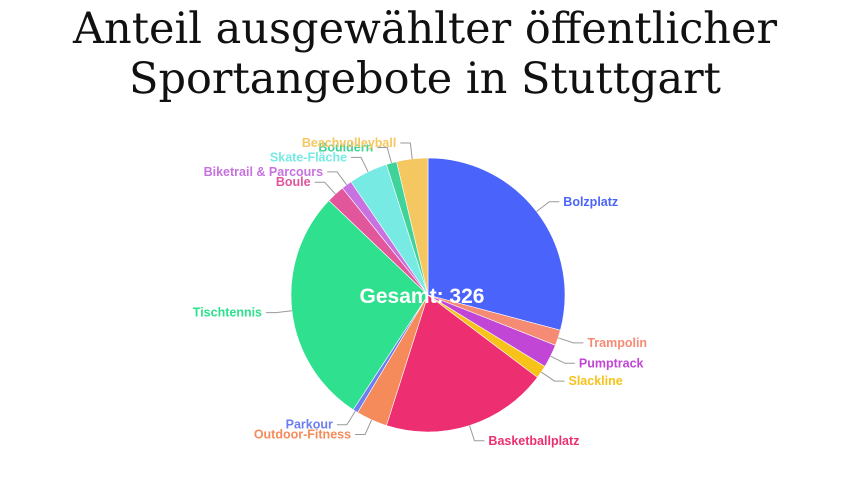 The width and height of the screenshot is (850, 478). What do you see at coordinates (384, 155) in the screenshot?
I see `leader-line-bouldern` at bounding box center [384, 155].